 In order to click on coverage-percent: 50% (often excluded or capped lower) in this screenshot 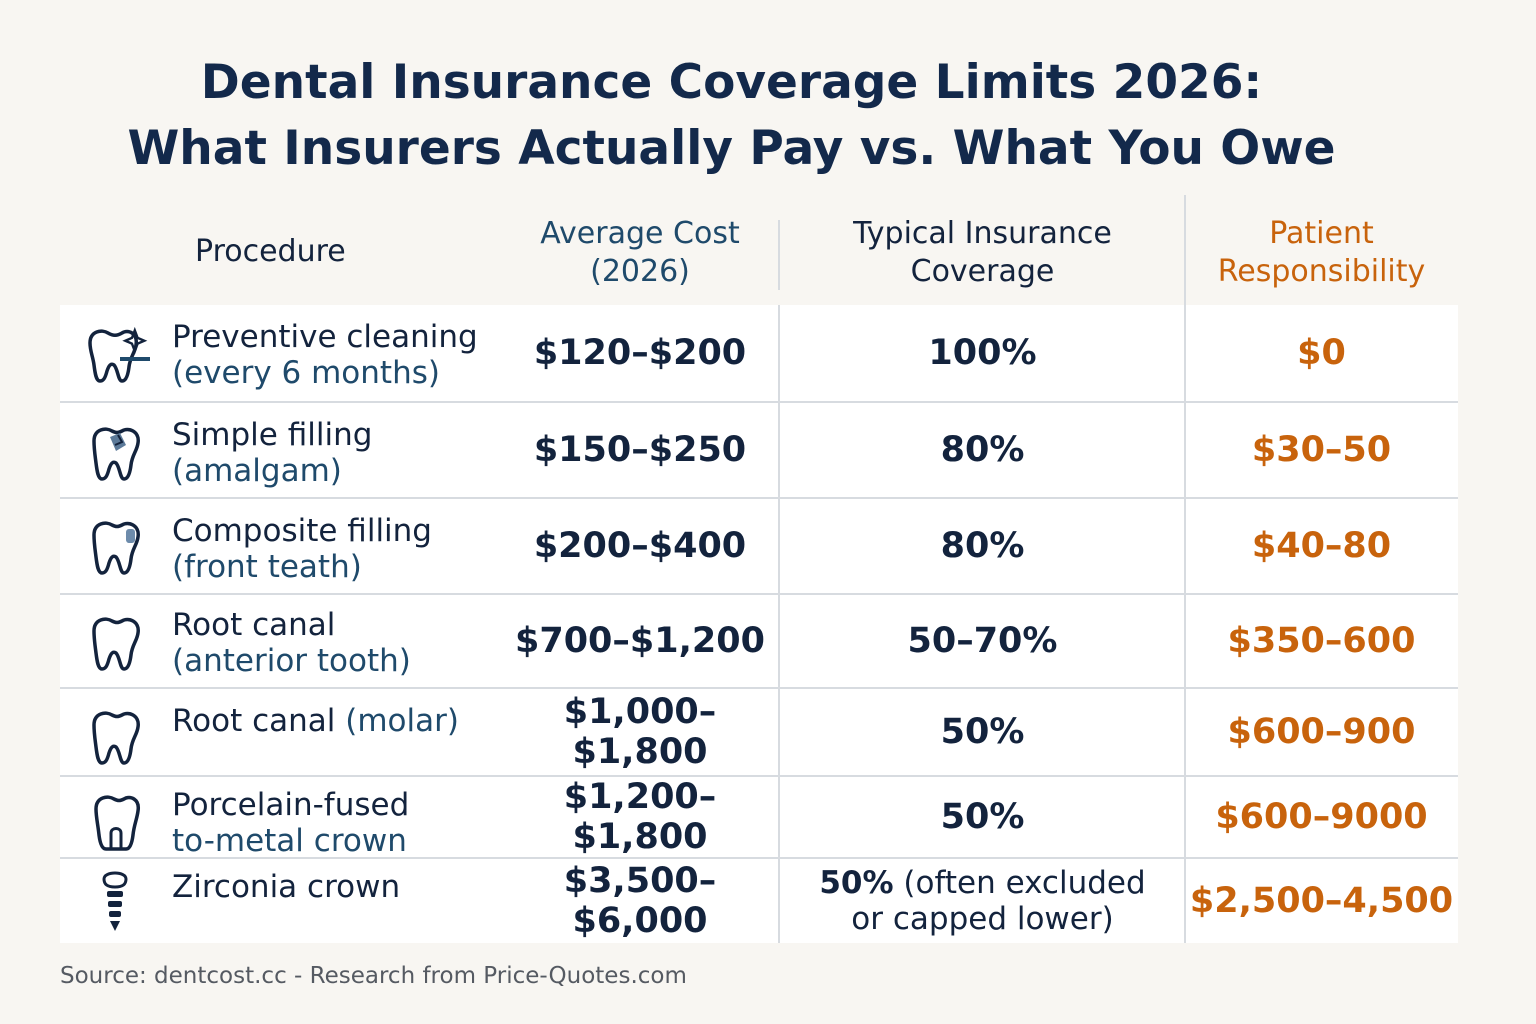, I will do `click(982, 901)`.